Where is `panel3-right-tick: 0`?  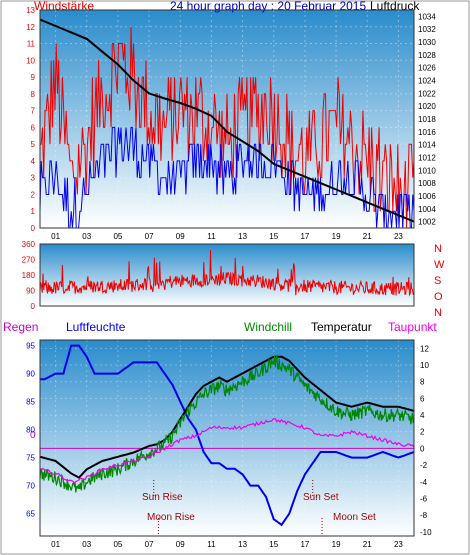 panel3-right-tick: 0 is located at coordinates (422, 448).